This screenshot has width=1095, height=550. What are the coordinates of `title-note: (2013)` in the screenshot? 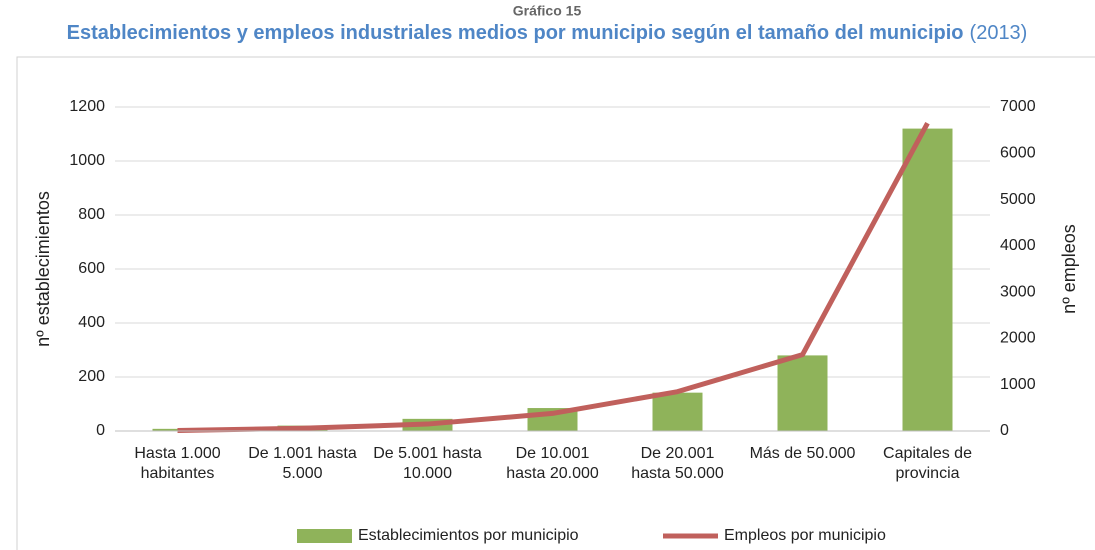 It's located at (999, 33).